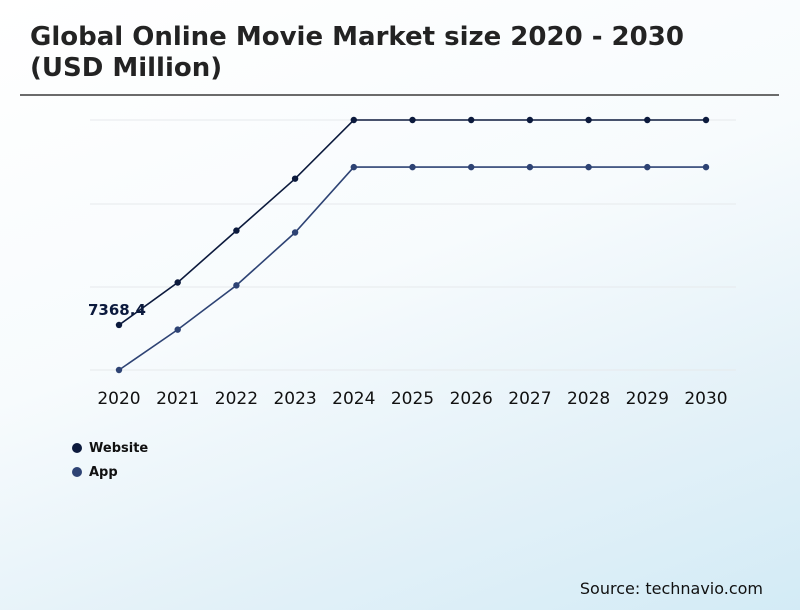 This screenshot has height=610, width=800. I want to click on x-tick-label: 2023, so click(294, 399).